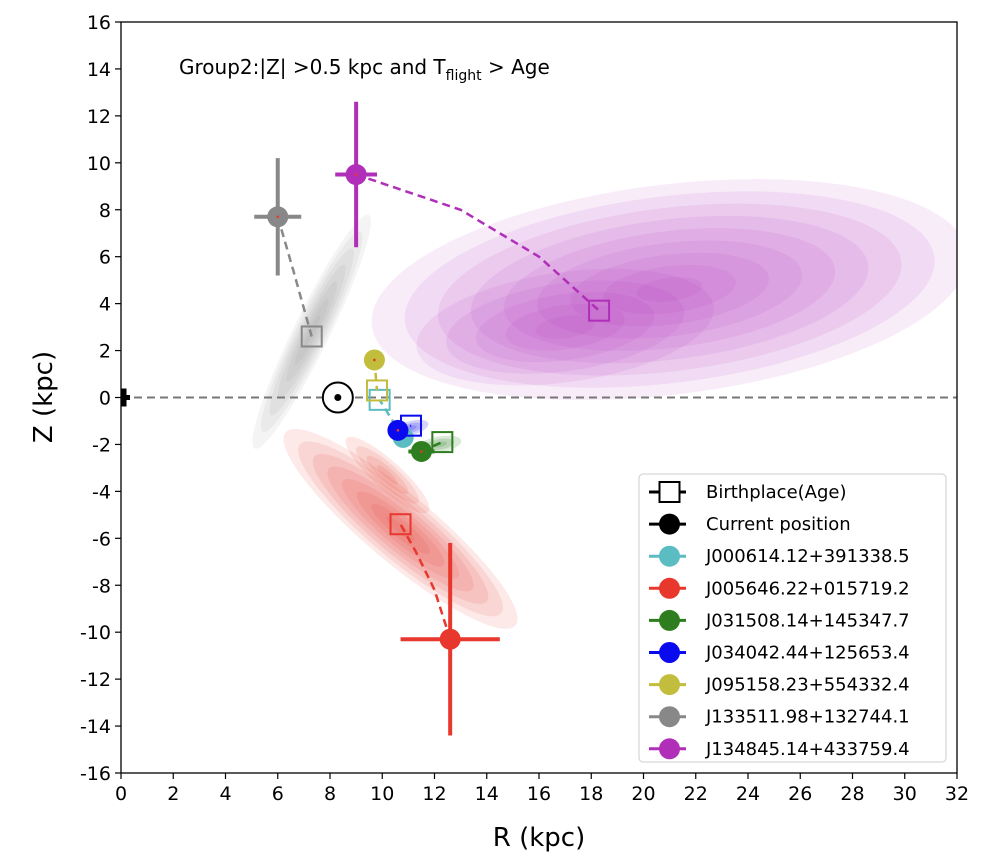 The image size is (984, 866). I want to click on x-tick-label: 14, so click(487, 794).